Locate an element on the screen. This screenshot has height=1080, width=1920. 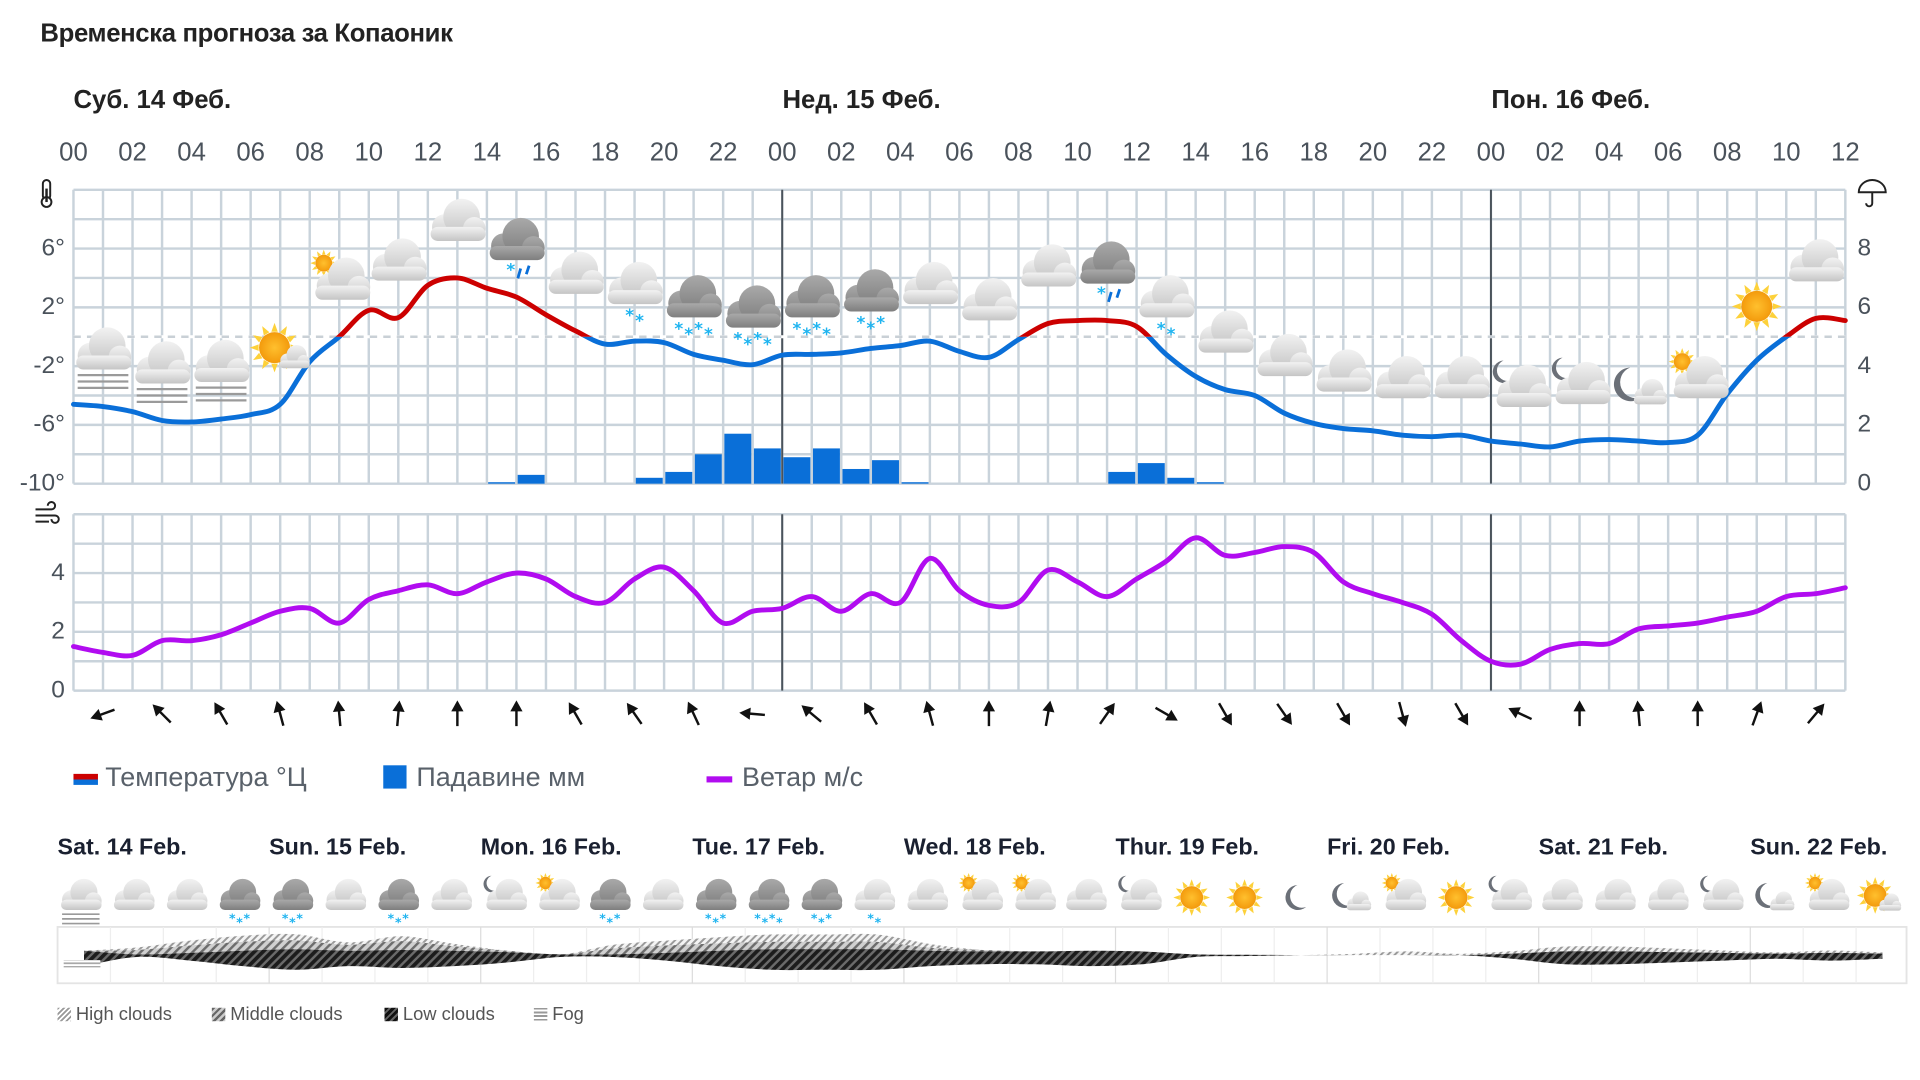
forecast-day-label: Sat. 21 Feb. is located at coordinates (1603, 848).